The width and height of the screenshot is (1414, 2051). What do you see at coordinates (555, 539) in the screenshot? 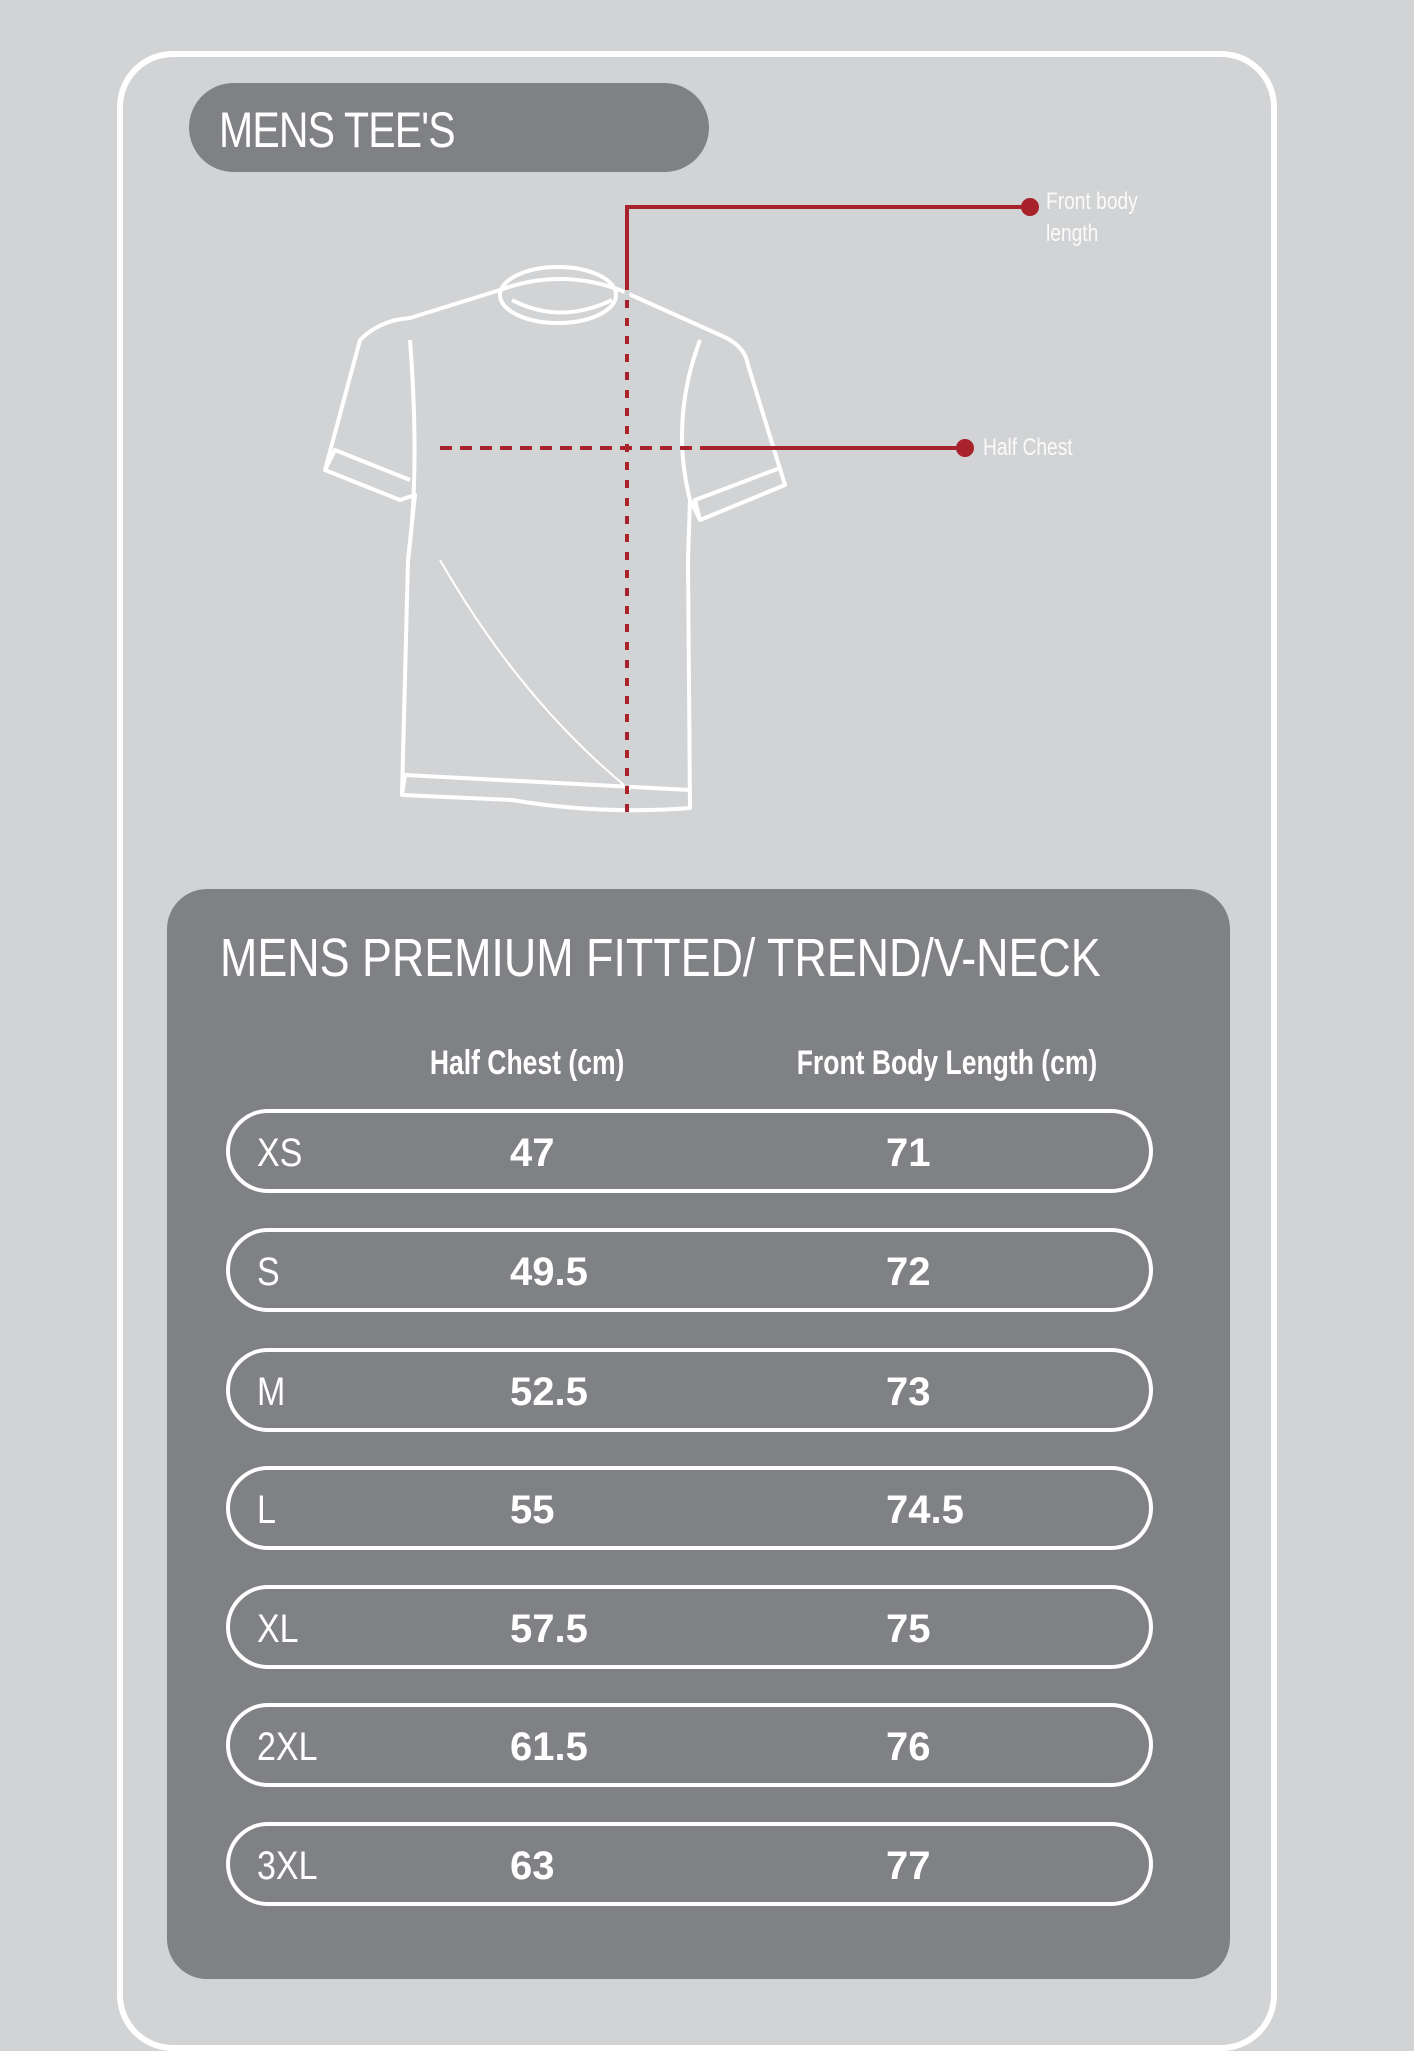
I see `tshirt-icon` at bounding box center [555, 539].